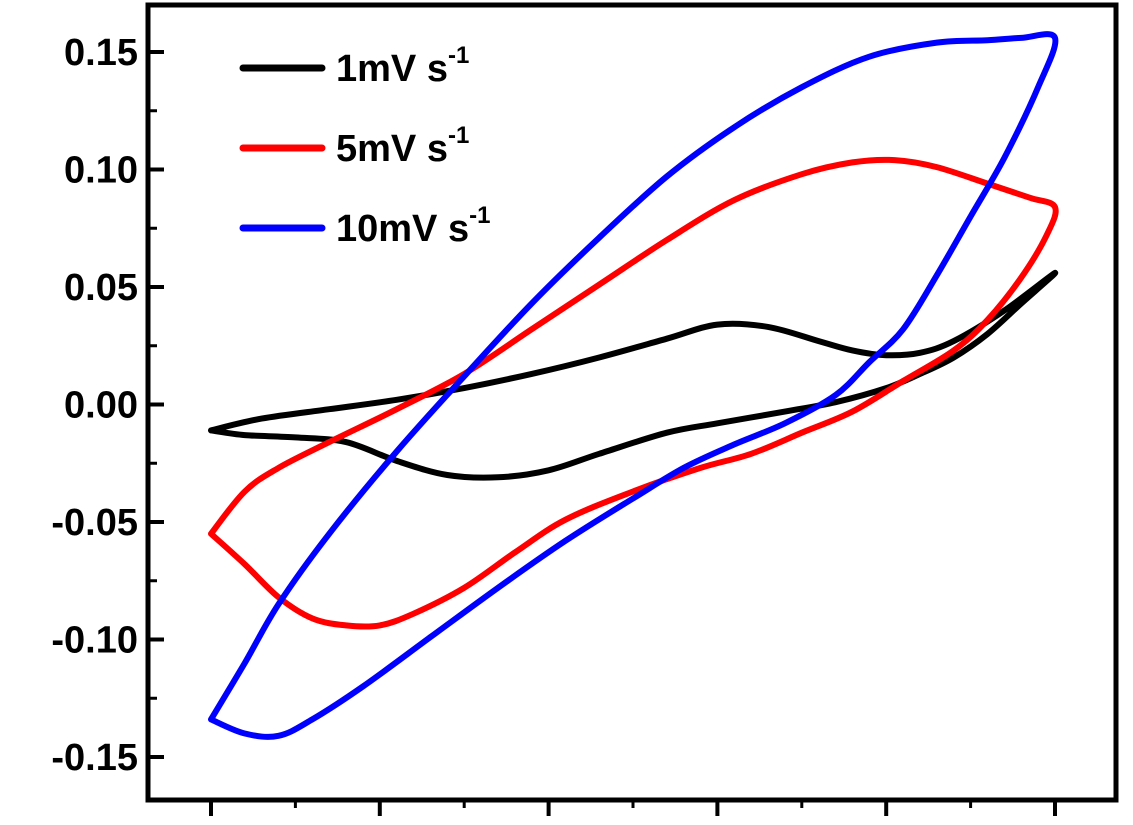  I want to click on legend-label-2: 5mV s-1, so click(402, 146).